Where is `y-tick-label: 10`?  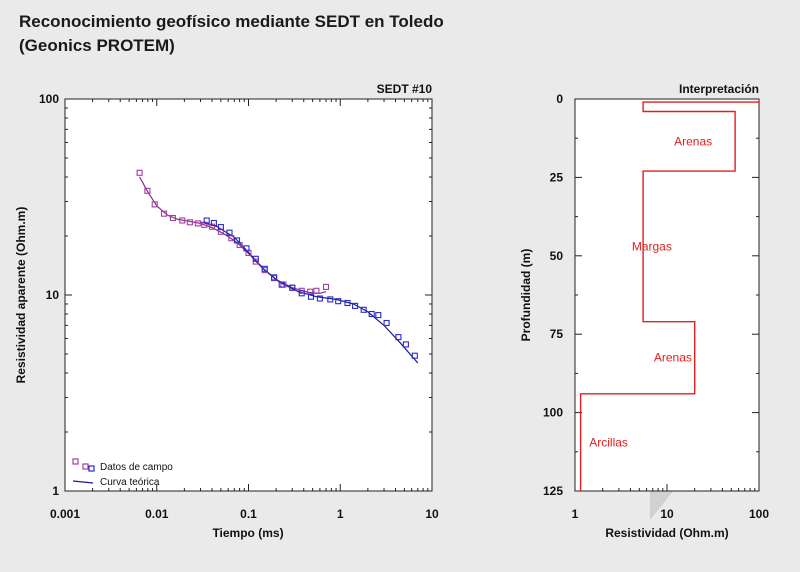
y-tick-label: 10 is located at coordinates (53, 295).